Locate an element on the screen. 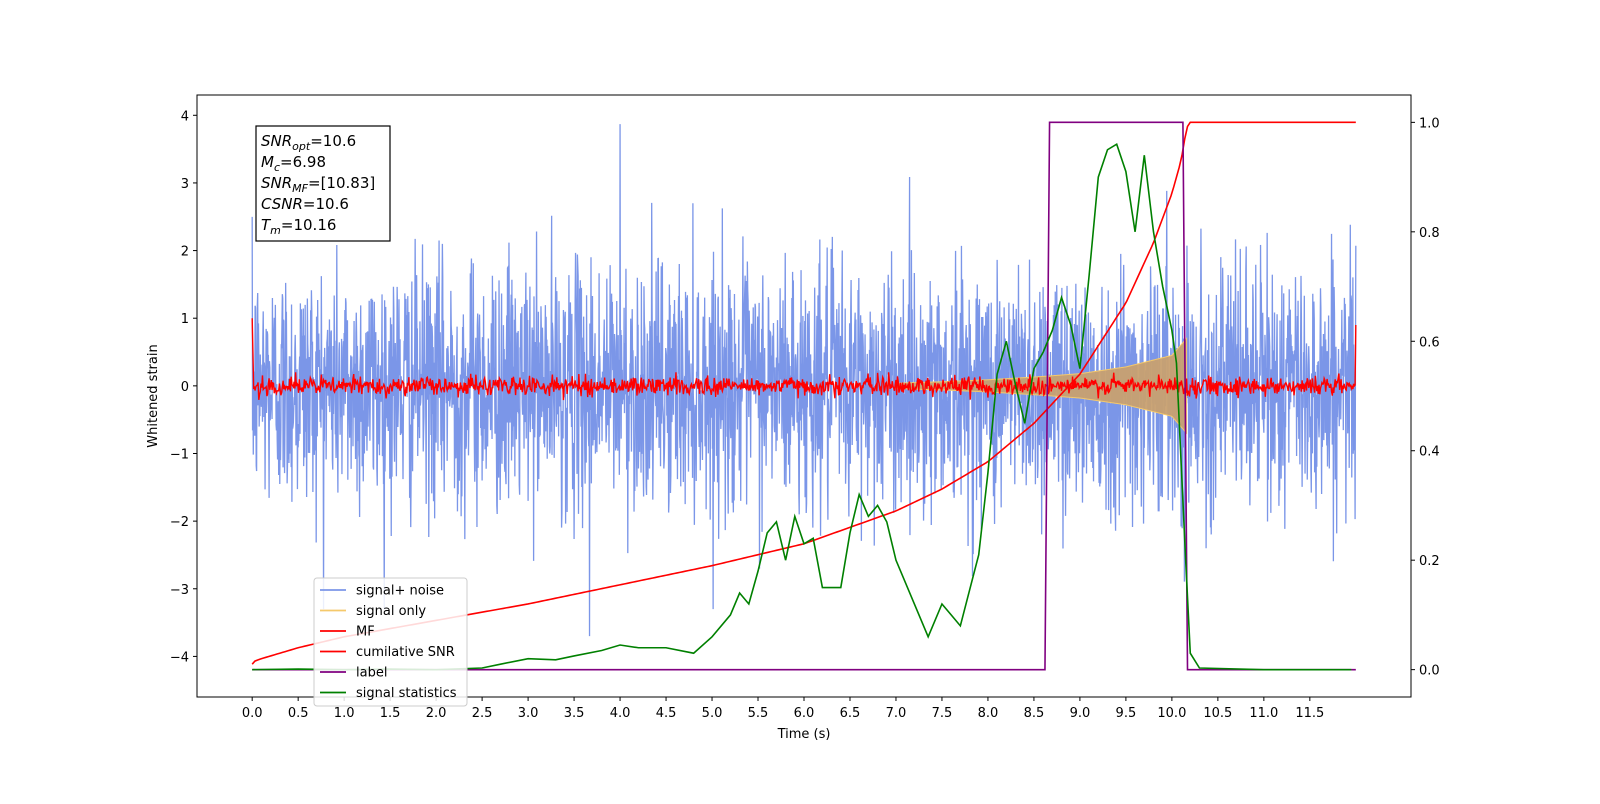 Image resolution: width=1600 pixels, height=804 pixels. x-tick-label: 6.0 is located at coordinates (804, 713).